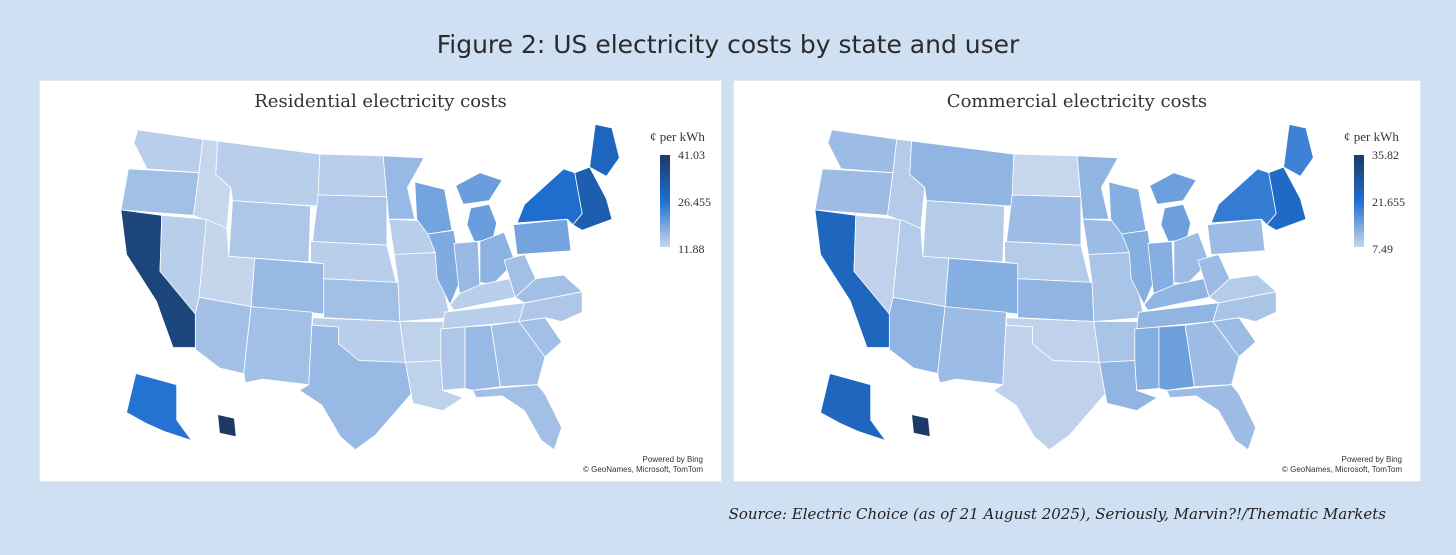 The image size is (1456, 555). I want to click on residential-legend-title: ¢ per kWh, so click(677, 136).